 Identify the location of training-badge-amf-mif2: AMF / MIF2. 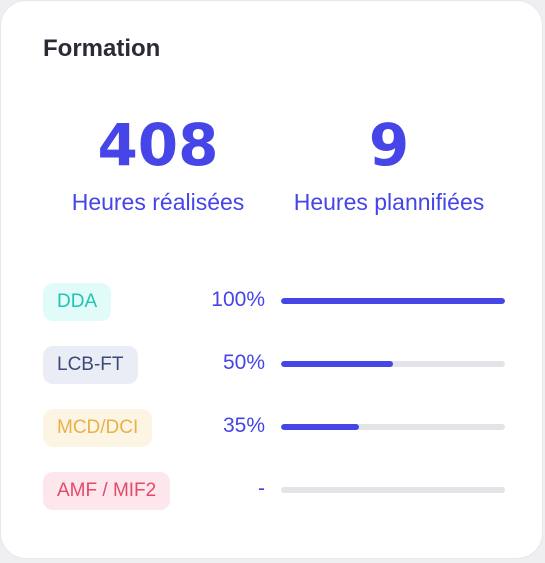
(107, 491).